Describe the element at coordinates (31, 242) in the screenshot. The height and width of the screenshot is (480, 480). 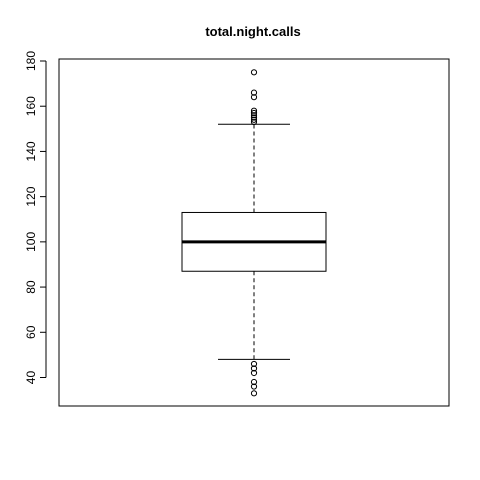
I see `y-tick-label: 100` at that location.